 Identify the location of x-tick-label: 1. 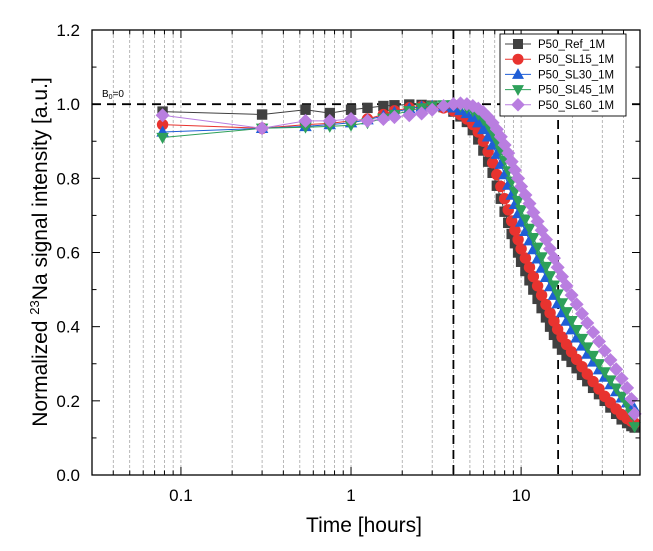
(350, 495).